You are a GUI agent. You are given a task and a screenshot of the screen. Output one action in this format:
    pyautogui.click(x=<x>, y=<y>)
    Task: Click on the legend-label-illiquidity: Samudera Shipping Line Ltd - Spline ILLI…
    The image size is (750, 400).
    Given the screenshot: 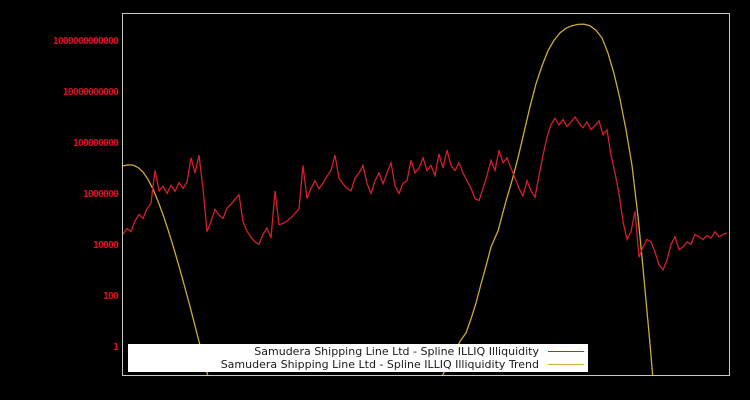 What is the action you would take?
    pyautogui.click(x=396, y=351)
    